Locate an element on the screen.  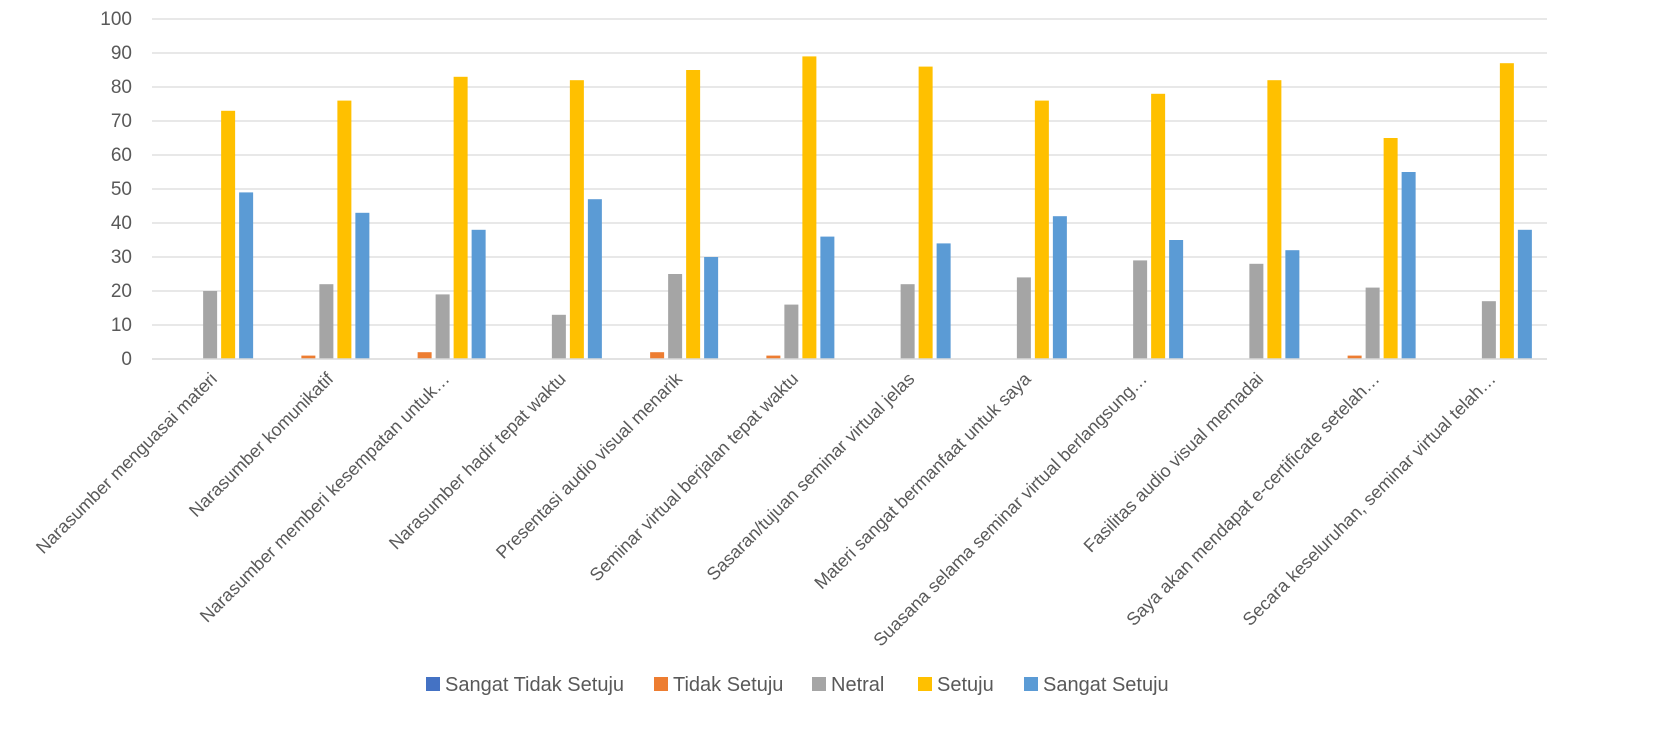
x-tick-label: Narasumber menguasai materi is located at coordinates (126, 463).